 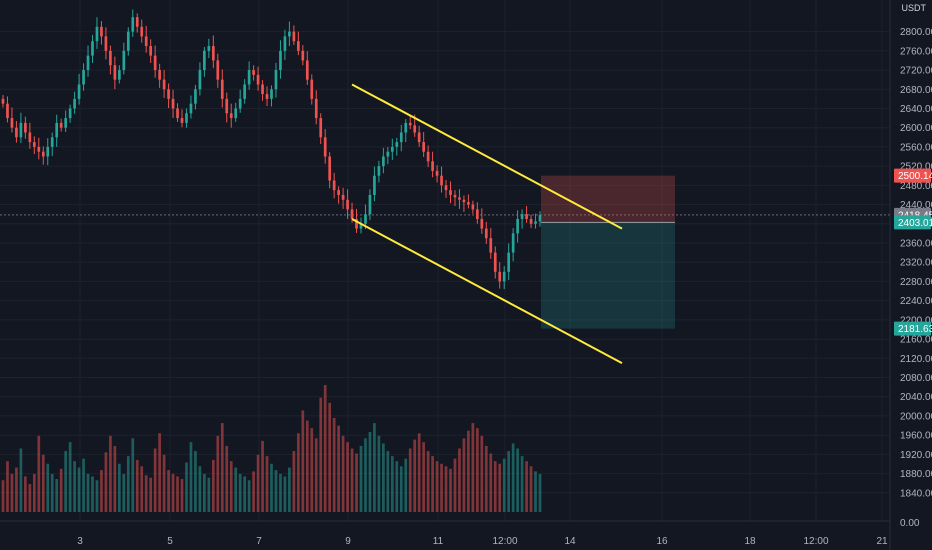 What do you see at coordinates (916, 109) in the screenshot?
I see `price-tick-label: 2640.00` at bounding box center [916, 109].